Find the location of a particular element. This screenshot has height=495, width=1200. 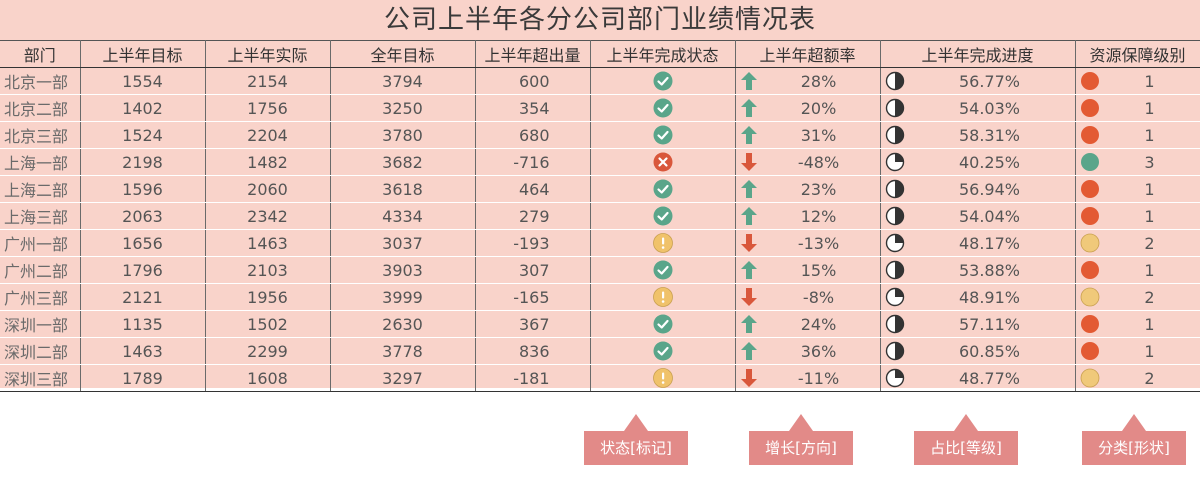

header-exceed: 上半年超出量 is located at coordinates (533, 54).